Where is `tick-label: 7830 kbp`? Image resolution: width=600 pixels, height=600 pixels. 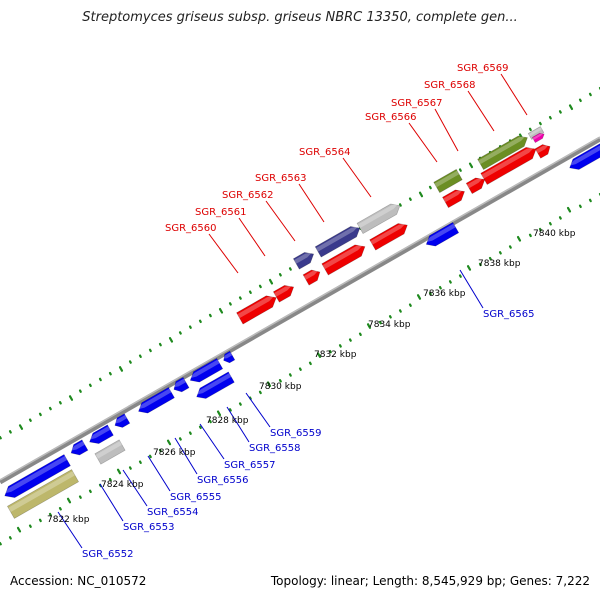
tick-label: 7830 kbp is located at coordinates (280, 387).